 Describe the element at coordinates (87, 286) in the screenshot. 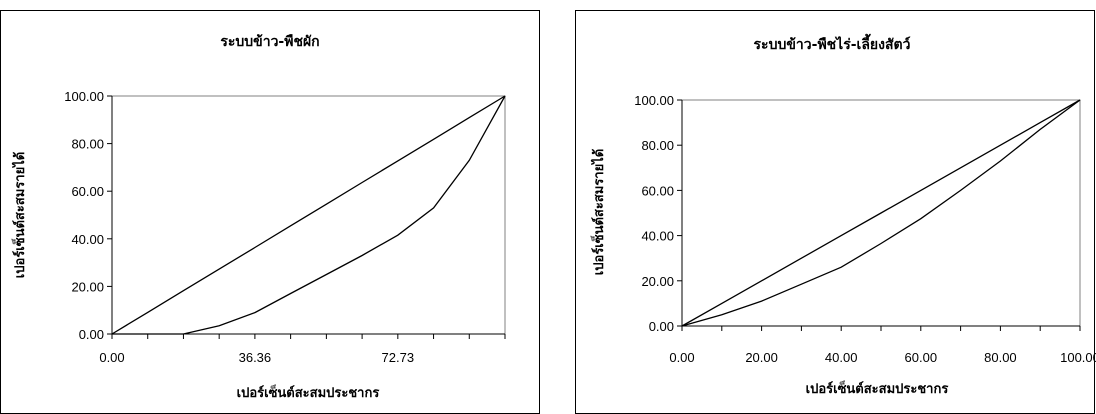

I see `chart-1-y-tick-label: 20.00` at that location.